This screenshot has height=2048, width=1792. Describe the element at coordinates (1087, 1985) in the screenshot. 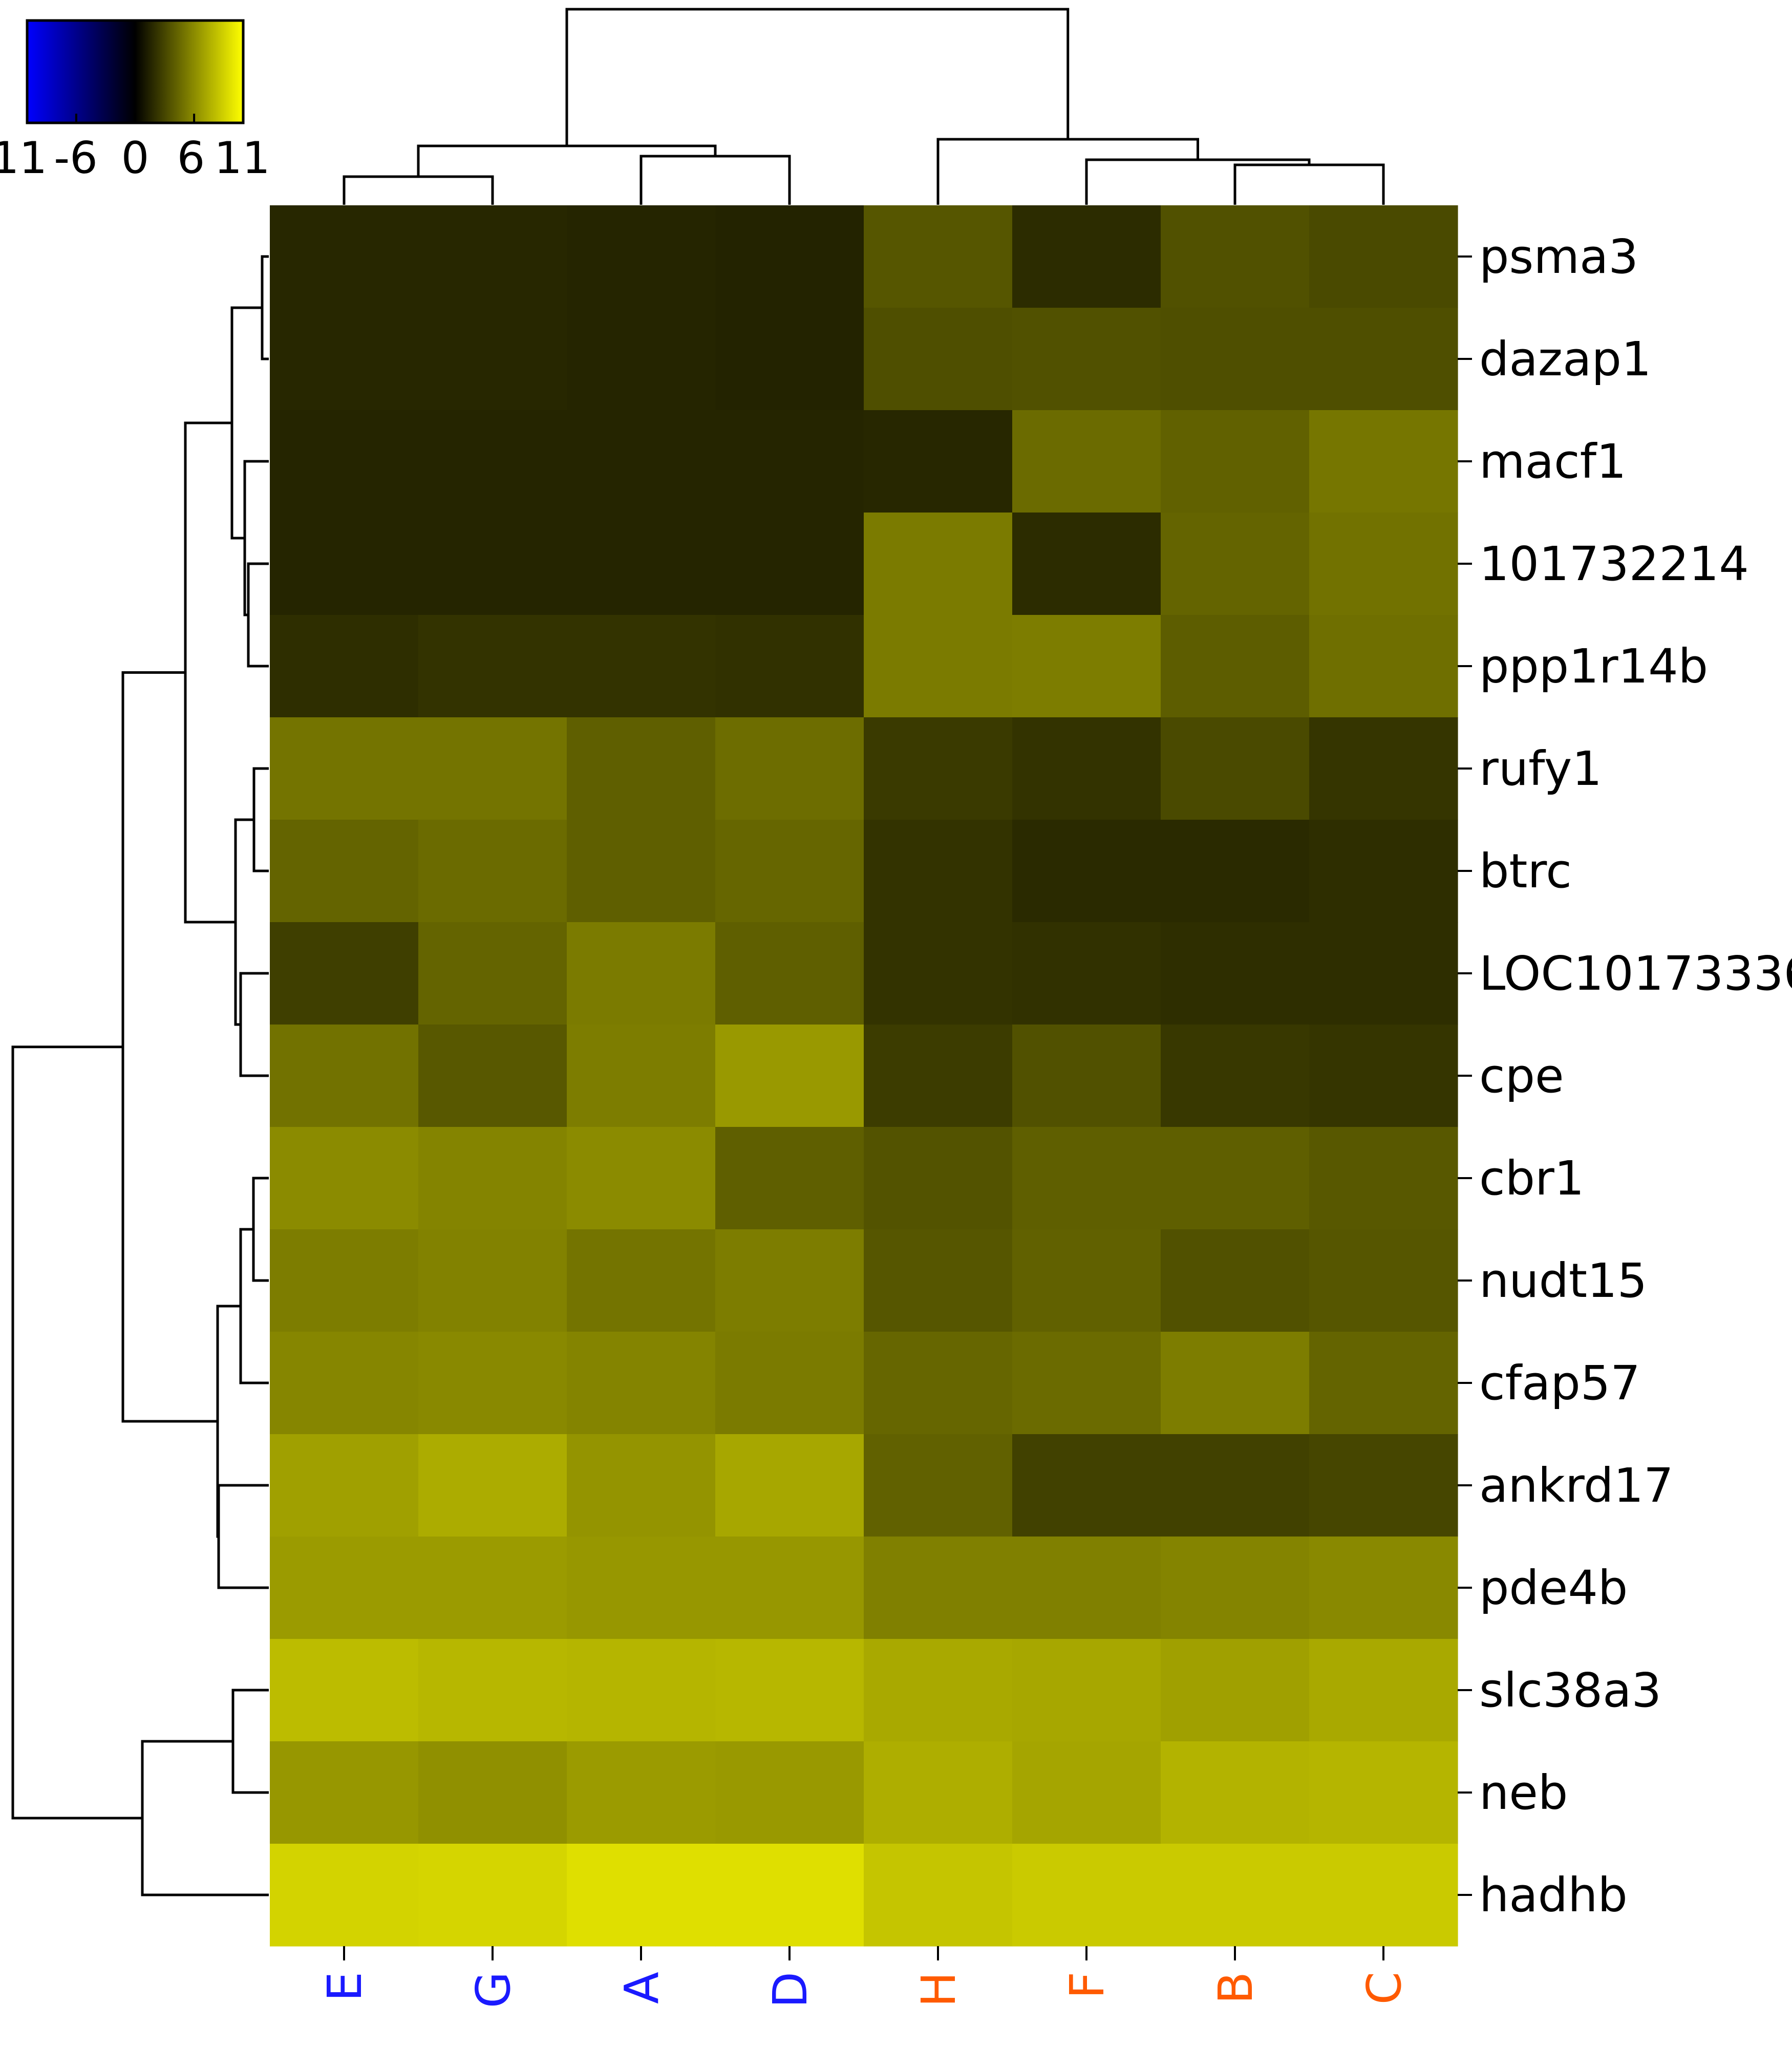

I see `column-label-F: F` at that location.